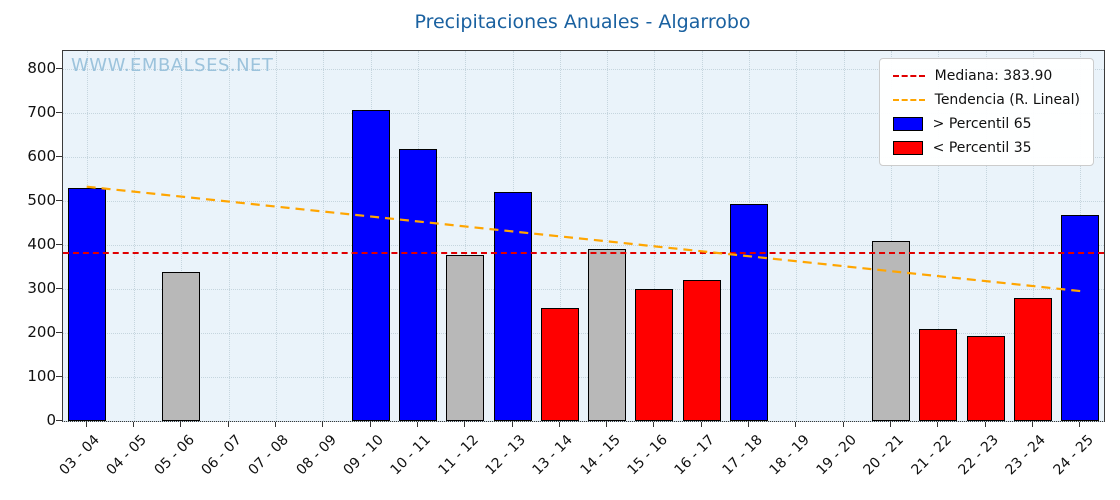 This screenshot has width=1120, height=500. What do you see at coordinates (837, 455) in the screenshot?
I see `x-tick-label: 19 - 20` at bounding box center [837, 455].